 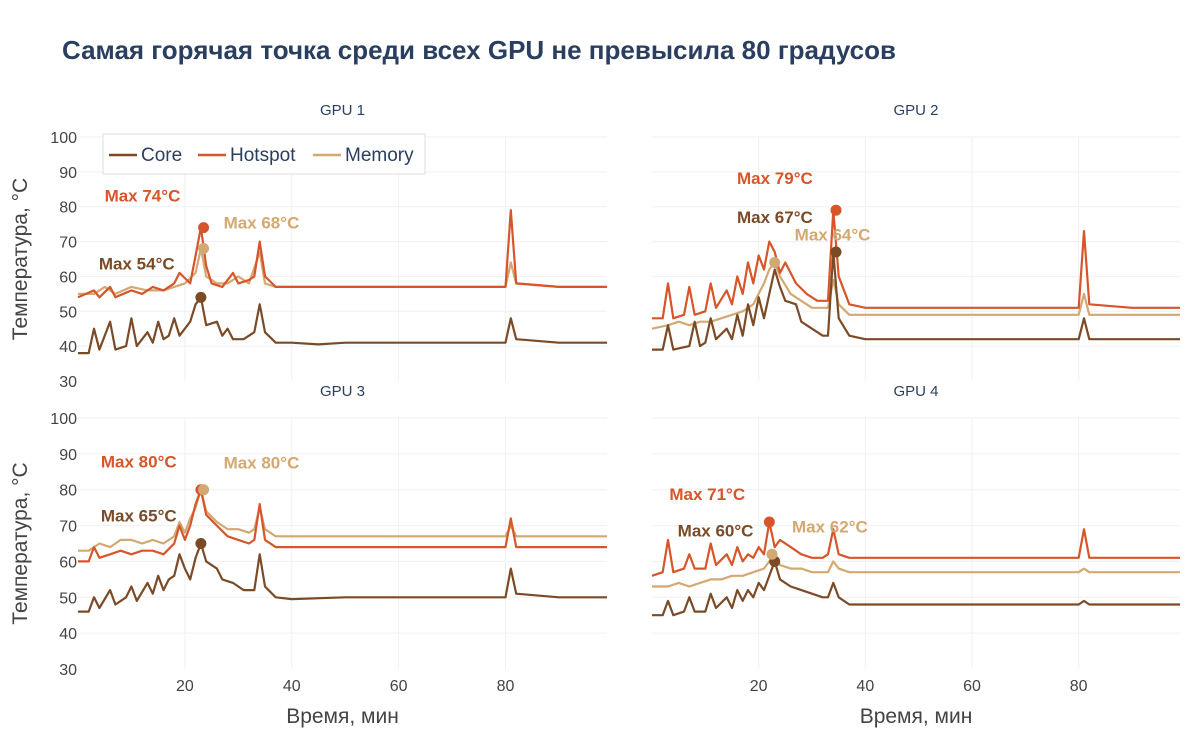 I want to click on max-label-memory: Max 80°C, so click(x=262, y=463).